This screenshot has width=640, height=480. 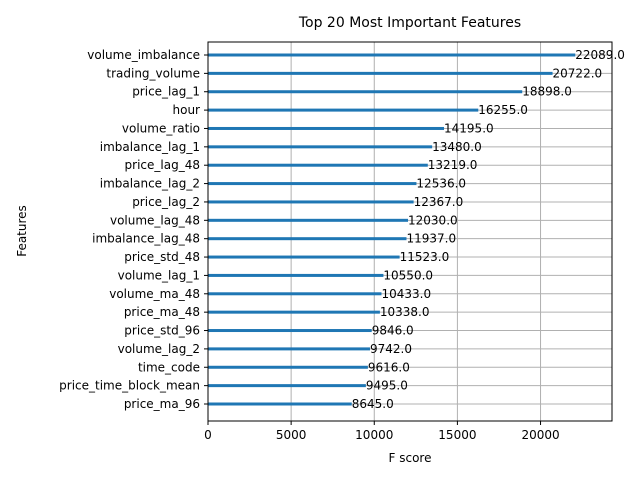 I want to click on y-tick-label: price_lag_48, so click(x=162, y=165).